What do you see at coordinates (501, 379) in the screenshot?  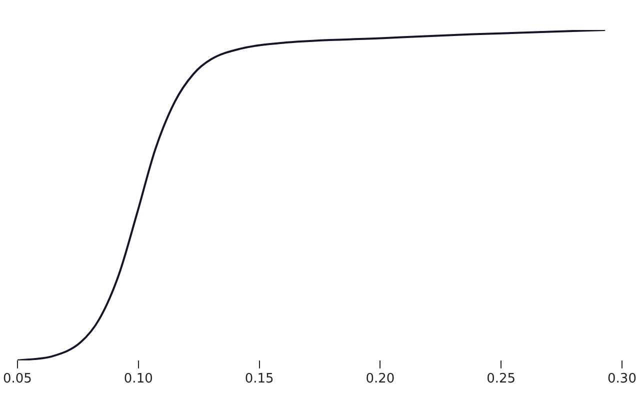 I see `x-tick-label: 0.25` at bounding box center [501, 379].